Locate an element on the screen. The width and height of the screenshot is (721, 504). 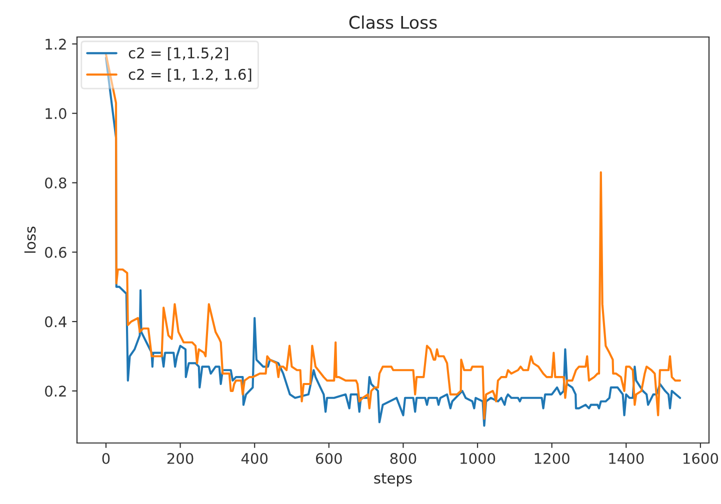
x-tick-label: 1400 is located at coordinates (626, 458).